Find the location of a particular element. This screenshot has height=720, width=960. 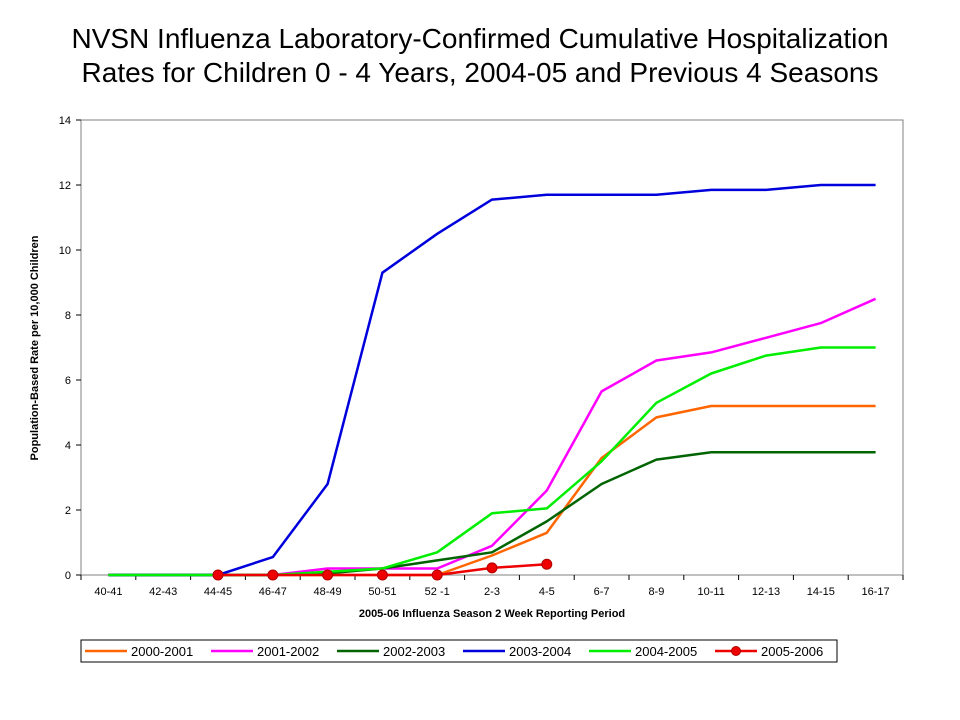

legend-label-2005-2006: 2005-2006 is located at coordinates (792, 651).